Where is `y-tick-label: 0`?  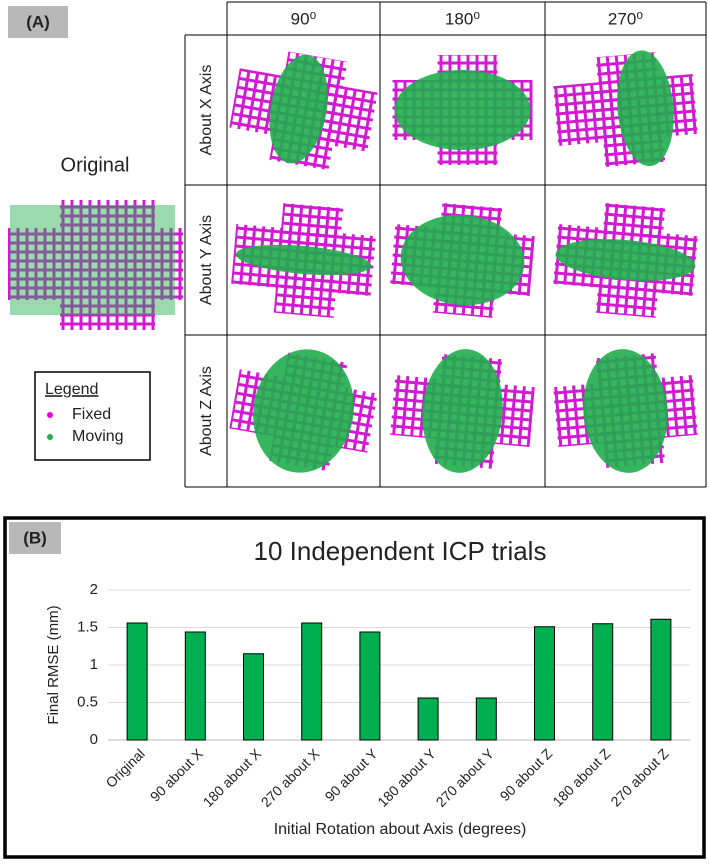 y-tick-label: 0 is located at coordinates (94, 739).